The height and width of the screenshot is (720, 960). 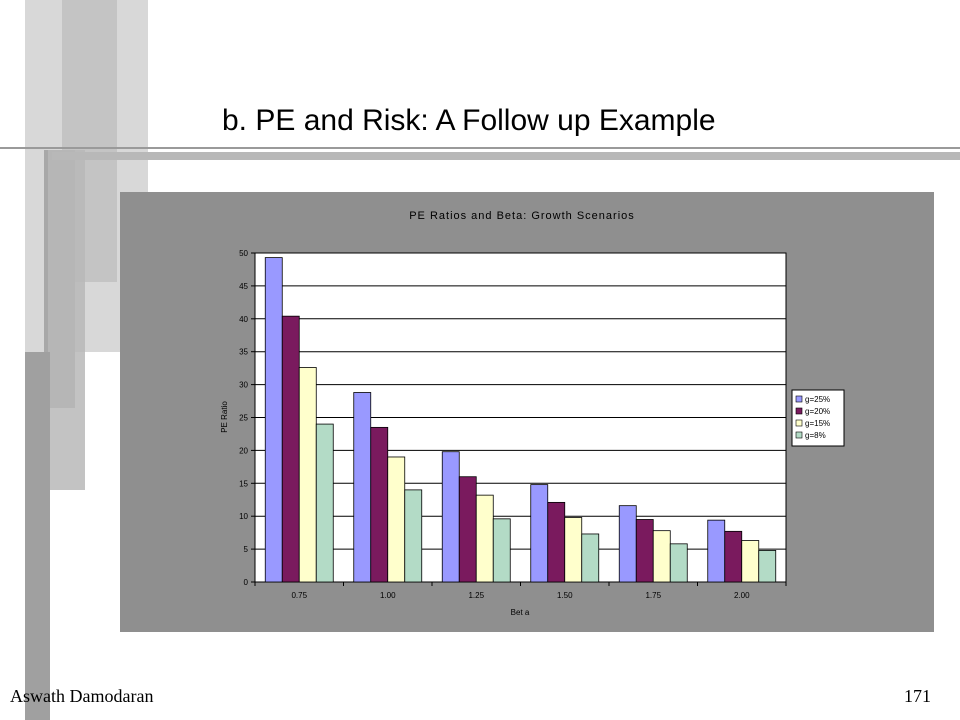 I want to click on bar-1.25-g=15%, so click(x=484, y=538).